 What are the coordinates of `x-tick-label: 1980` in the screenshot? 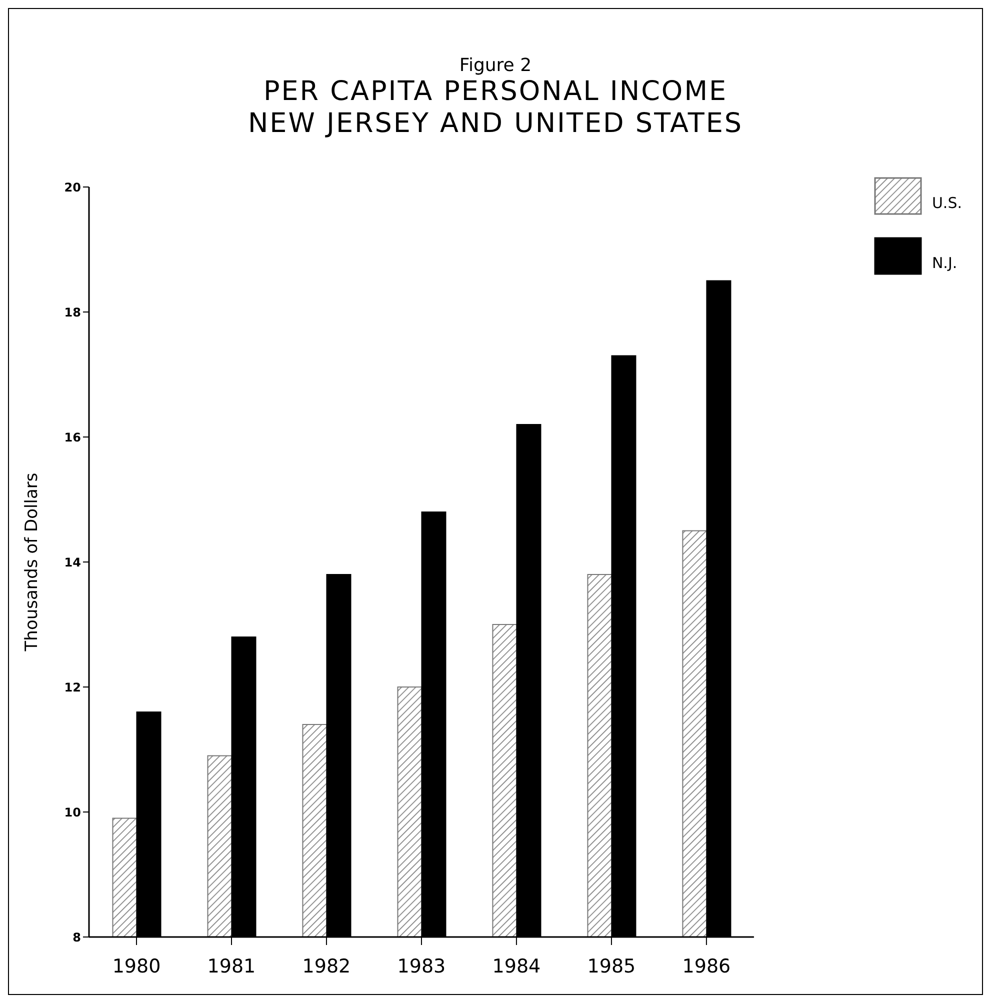 It's located at (136, 966).